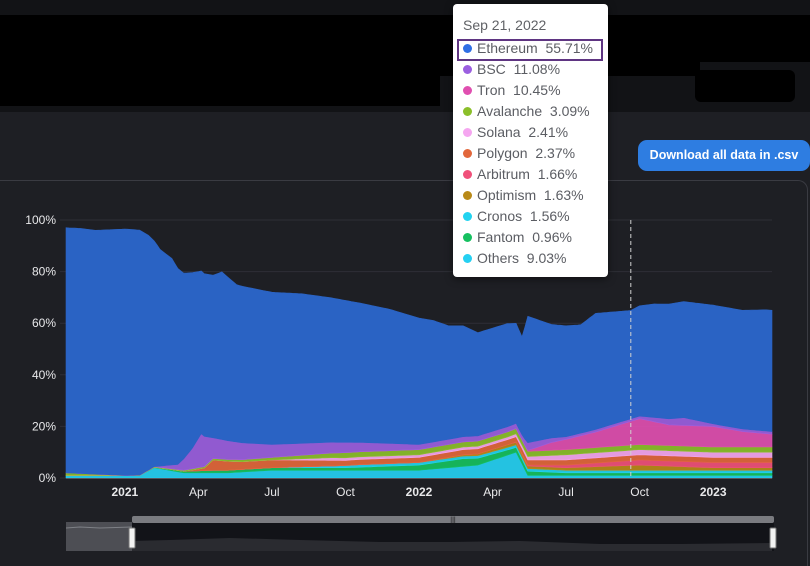  I want to click on navigator-unselected-range, so click(99, 536).